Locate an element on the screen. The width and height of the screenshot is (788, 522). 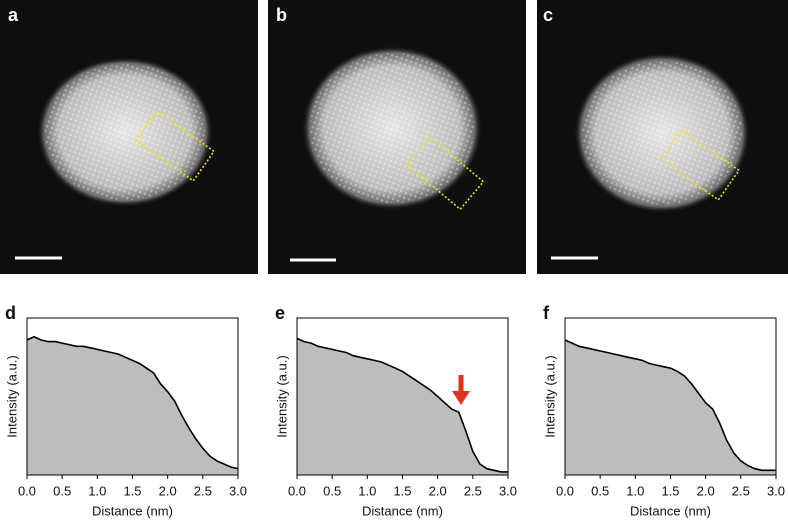
panel-label: f is located at coordinates (546, 313).